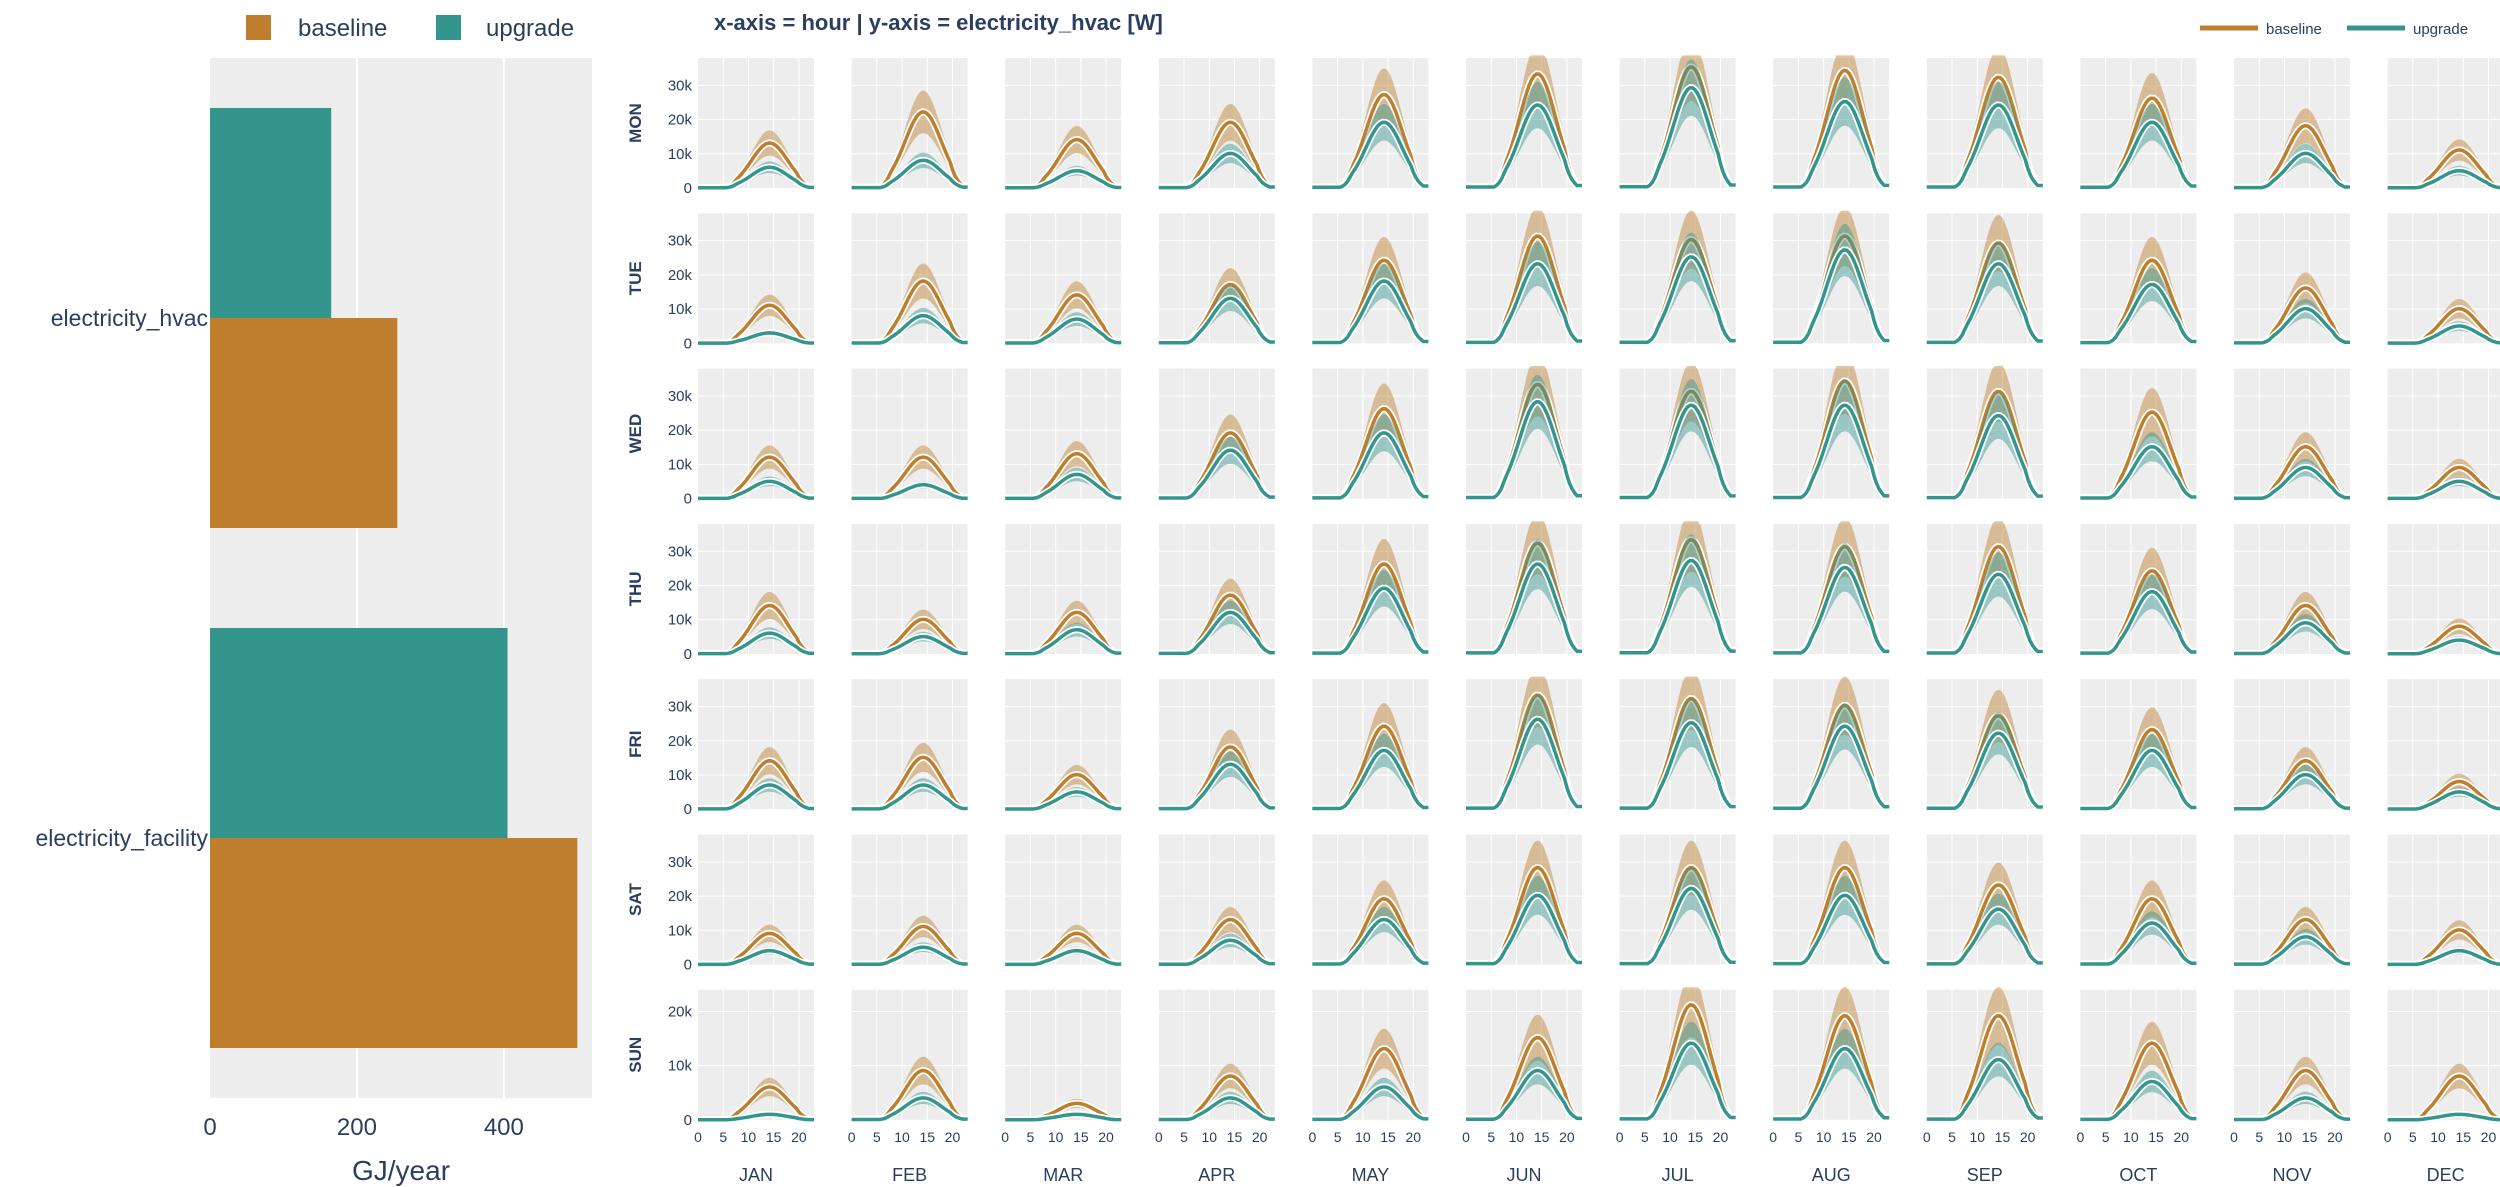 The image size is (2500, 1187). I want to click on legend-item-baseline: baseline, so click(316, 28).